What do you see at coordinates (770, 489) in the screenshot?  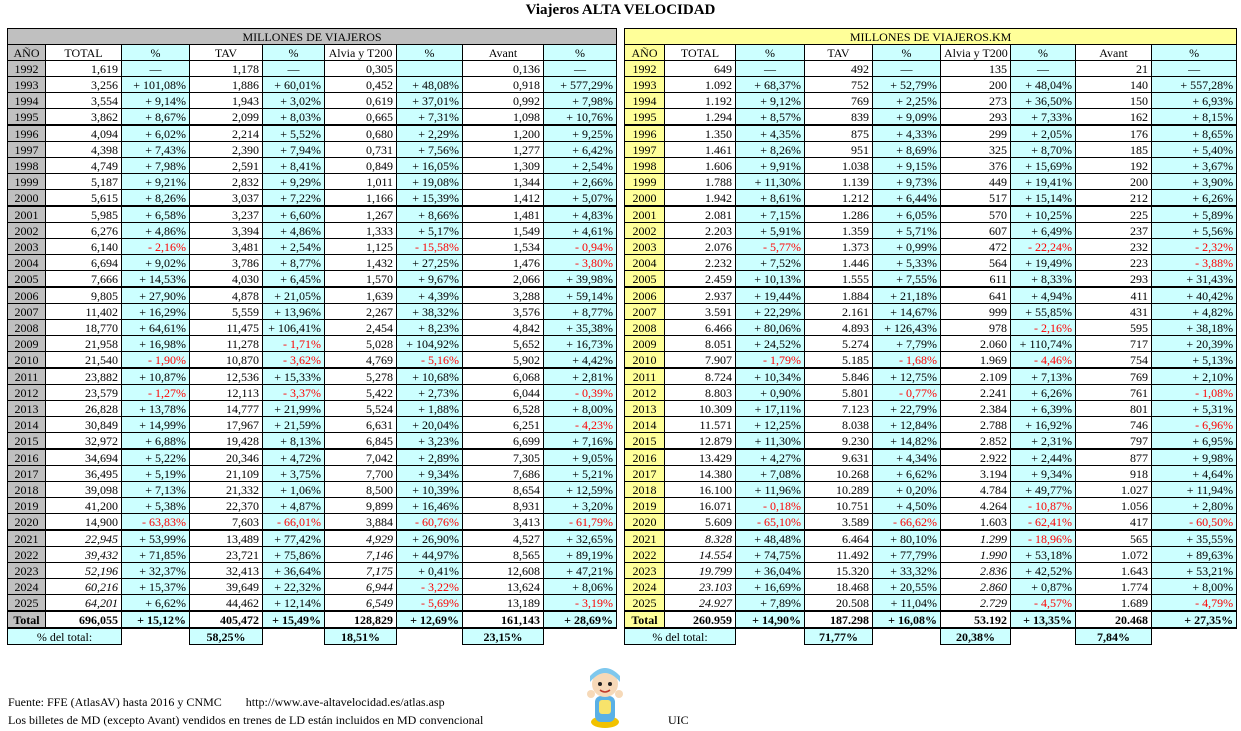 I see `data-cell: + 11,96%` at bounding box center [770, 489].